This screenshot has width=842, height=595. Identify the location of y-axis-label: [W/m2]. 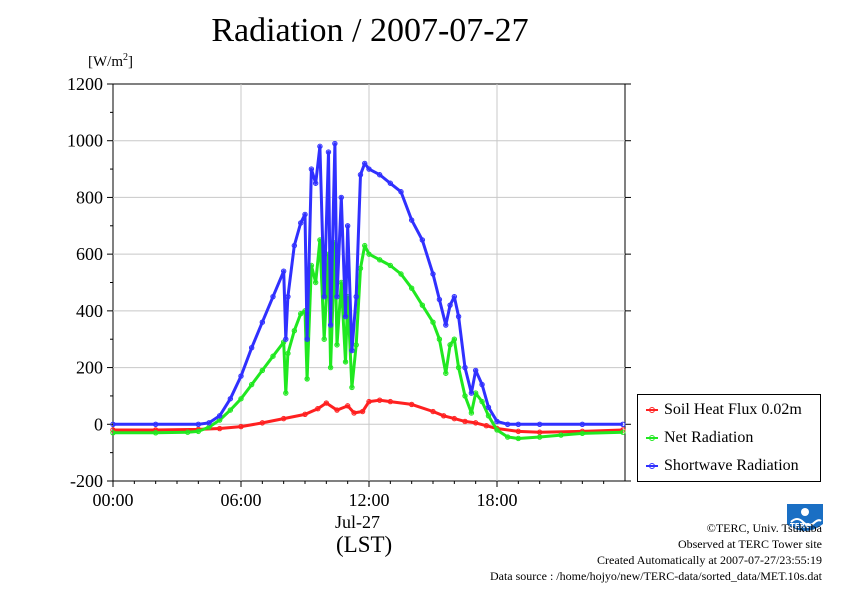
(110, 61).